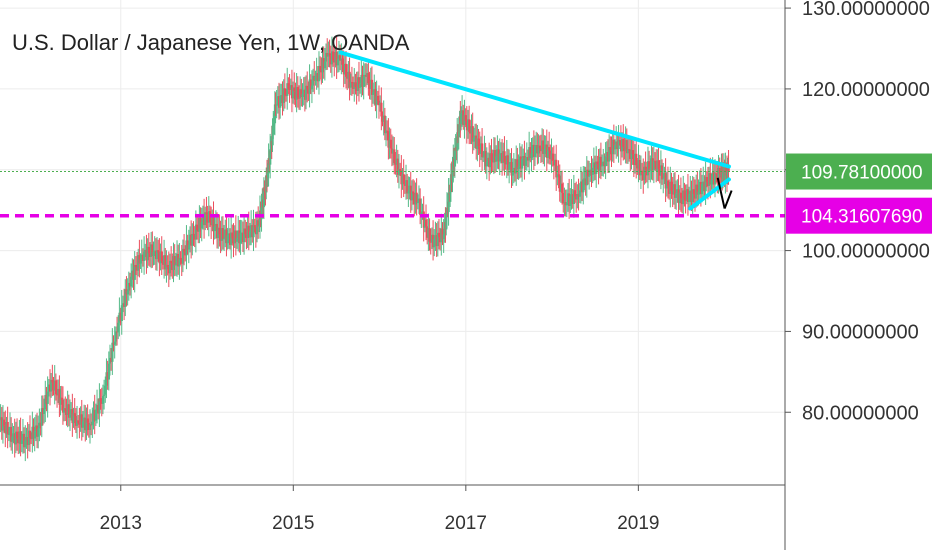  Describe the element at coordinates (380, 509) in the screenshot. I see `time-axis: 2013 2015 2017 2019` at that location.